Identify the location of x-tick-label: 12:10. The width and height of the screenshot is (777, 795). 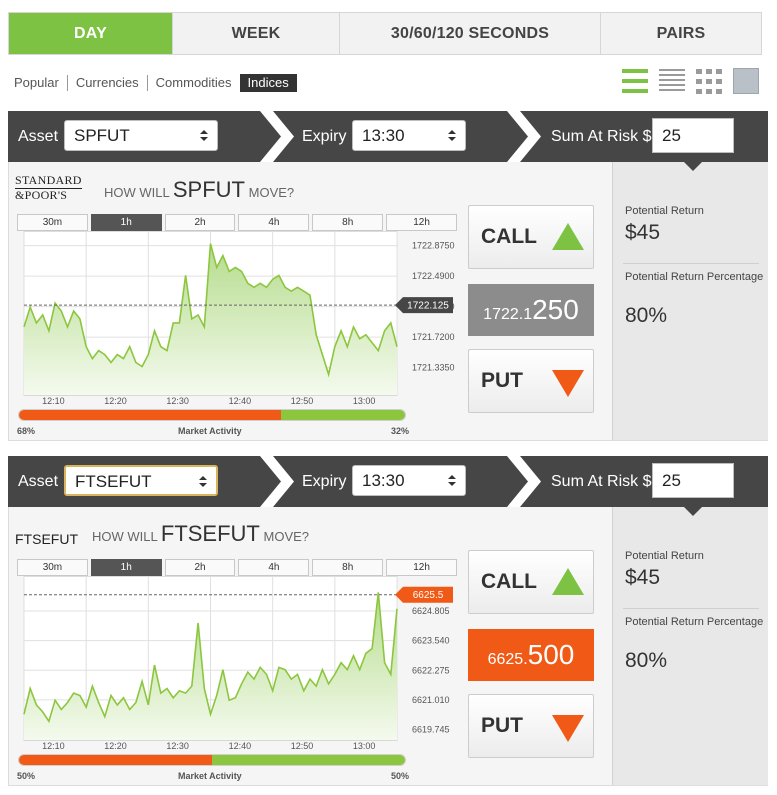
(53, 401).